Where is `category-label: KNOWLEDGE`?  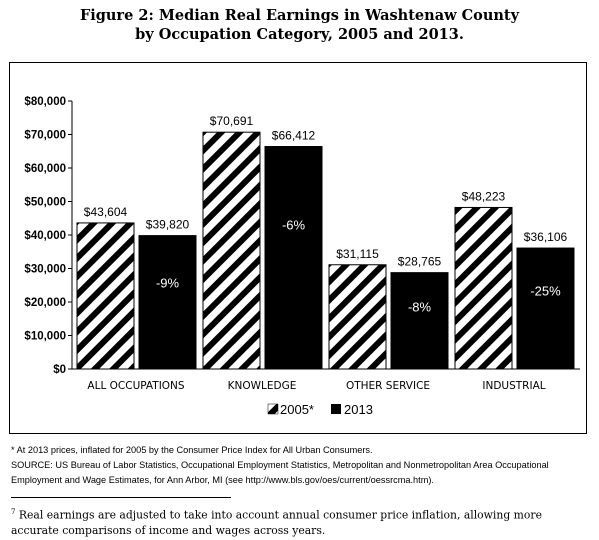
category-label: KNOWLEDGE is located at coordinates (262, 386).